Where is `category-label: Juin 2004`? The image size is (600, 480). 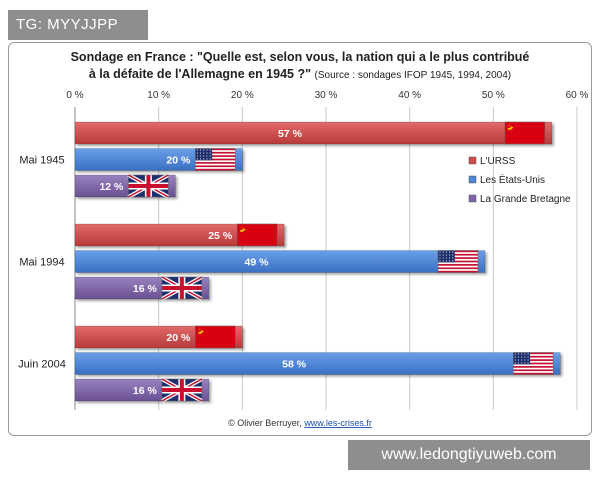
category-label: Juin 2004 is located at coordinates (42, 365).